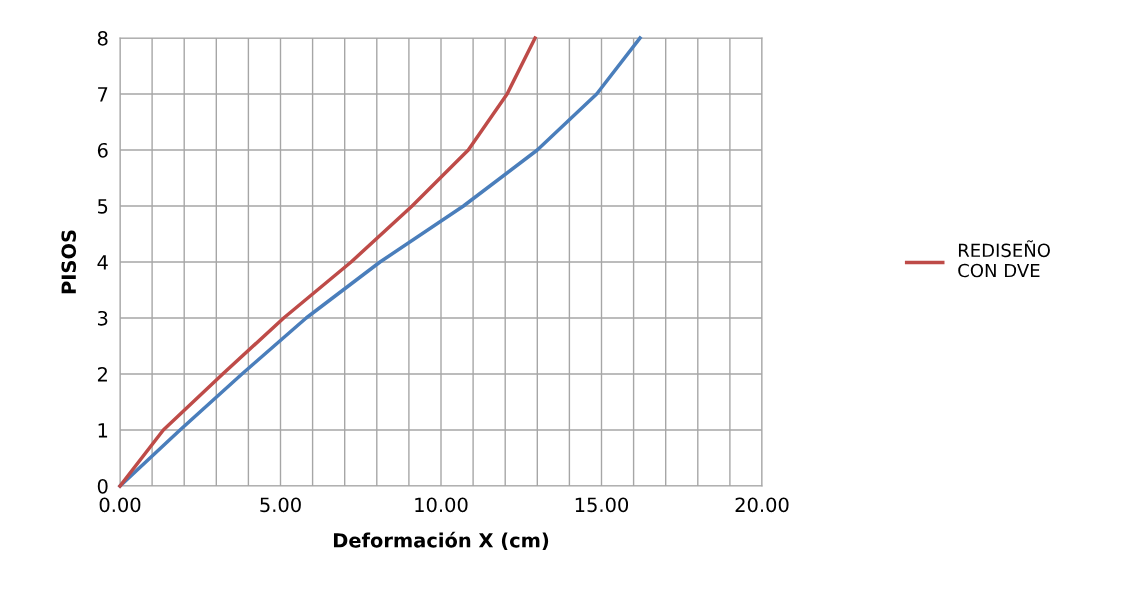 This screenshot has width=1135, height=605. Describe the element at coordinates (103, 206) in the screenshot. I see `y-tick-label: 5` at that location.